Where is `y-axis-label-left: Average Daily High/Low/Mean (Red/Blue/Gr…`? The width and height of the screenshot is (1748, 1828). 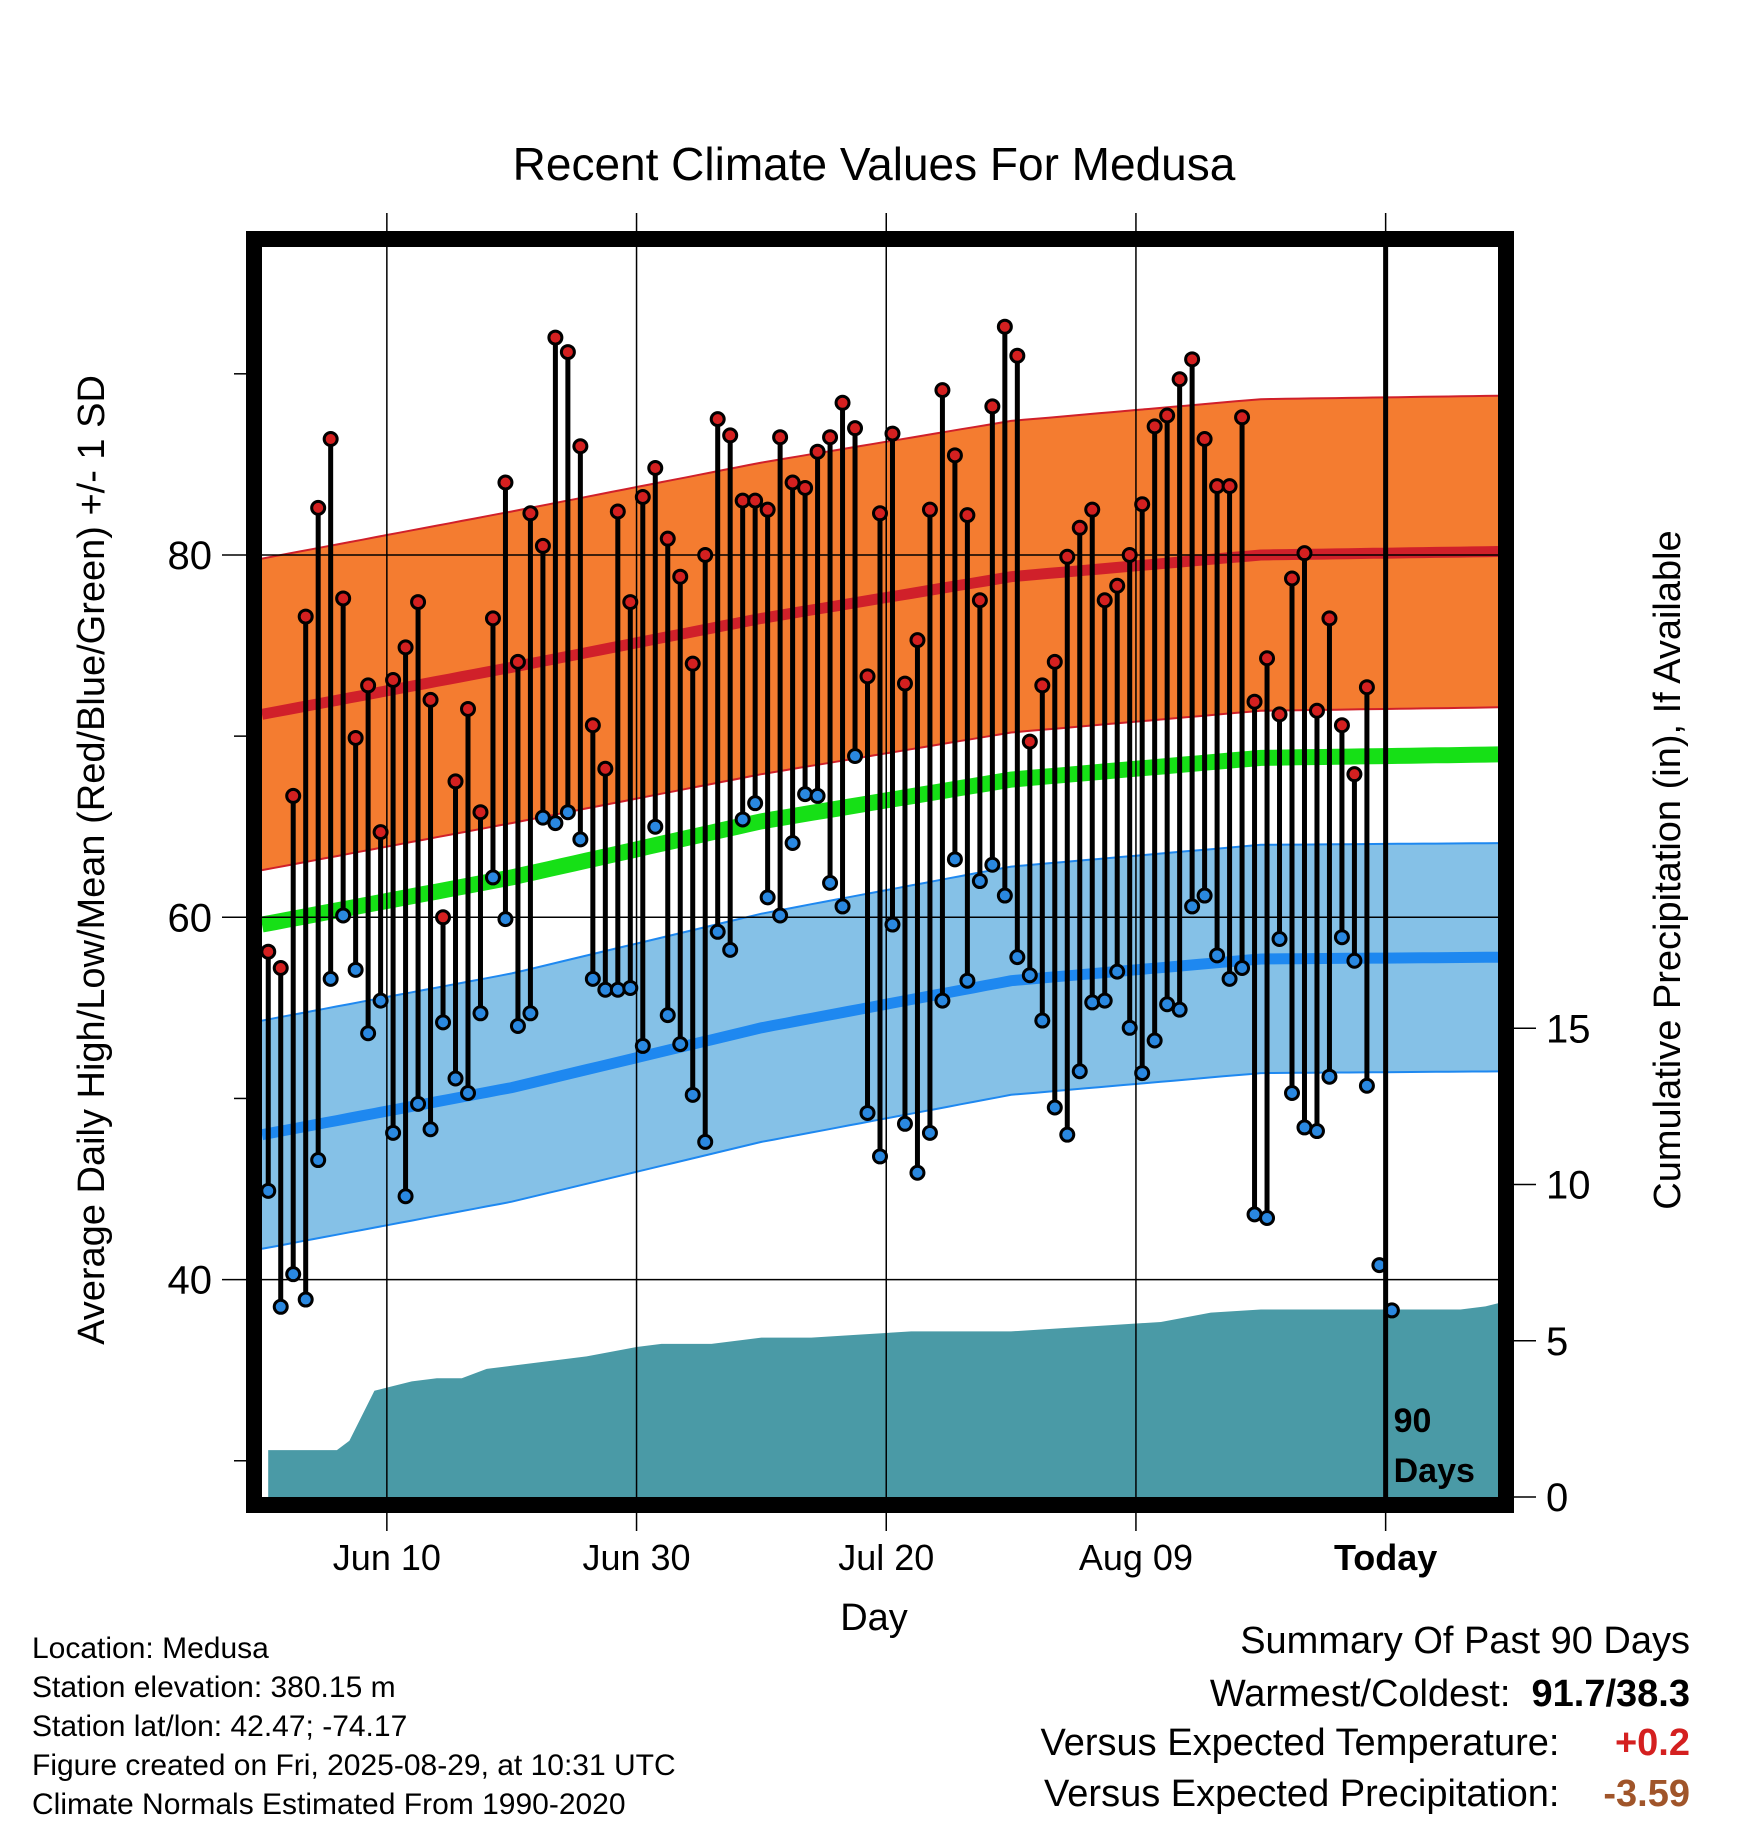 y-axis-label-left: Average Daily High/Low/Mean (Red/Blue/Gr… is located at coordinates (92, 860).